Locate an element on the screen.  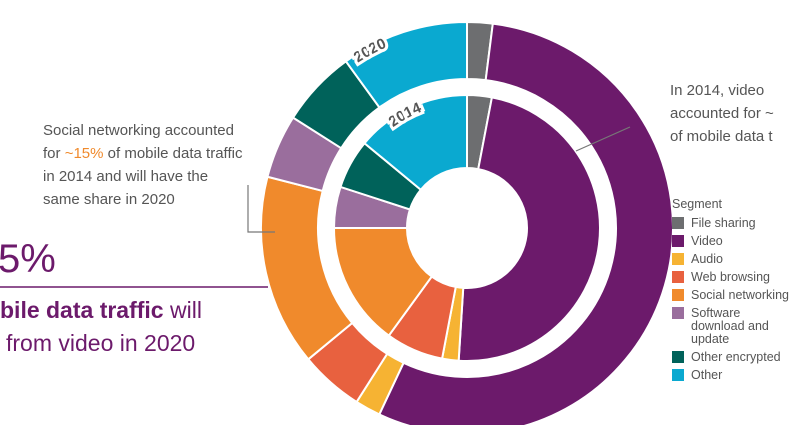
social-note: same share in 2020 is located at coordinates (109, 199).